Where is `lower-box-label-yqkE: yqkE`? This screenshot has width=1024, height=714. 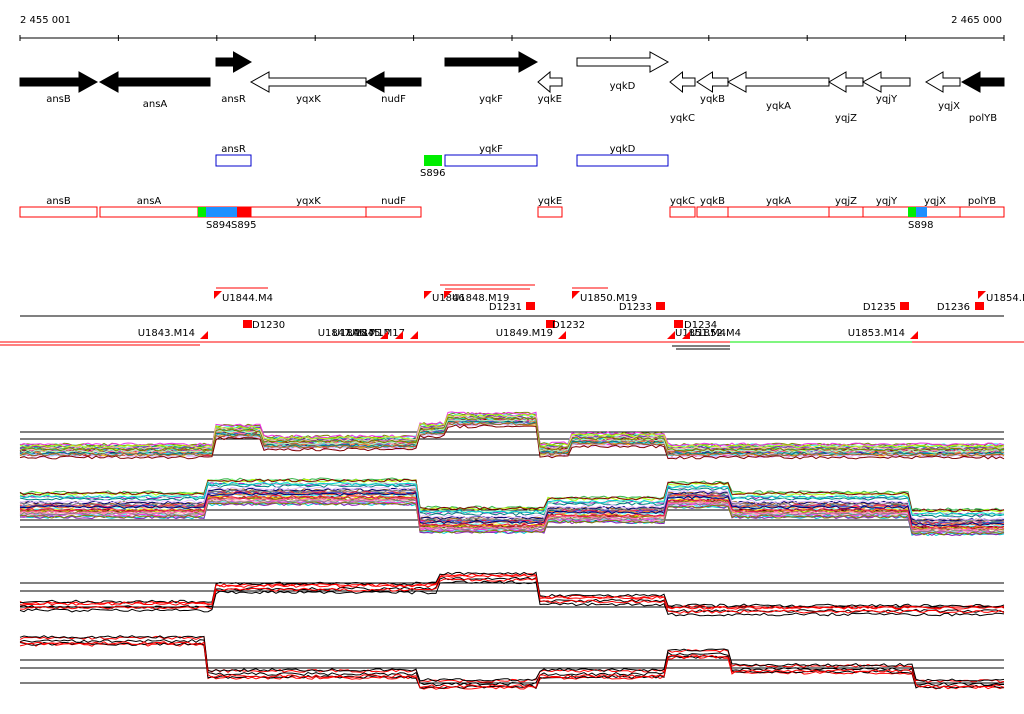 lower-box-label-yqkE: yqkE is located at coordinates (550, 201).